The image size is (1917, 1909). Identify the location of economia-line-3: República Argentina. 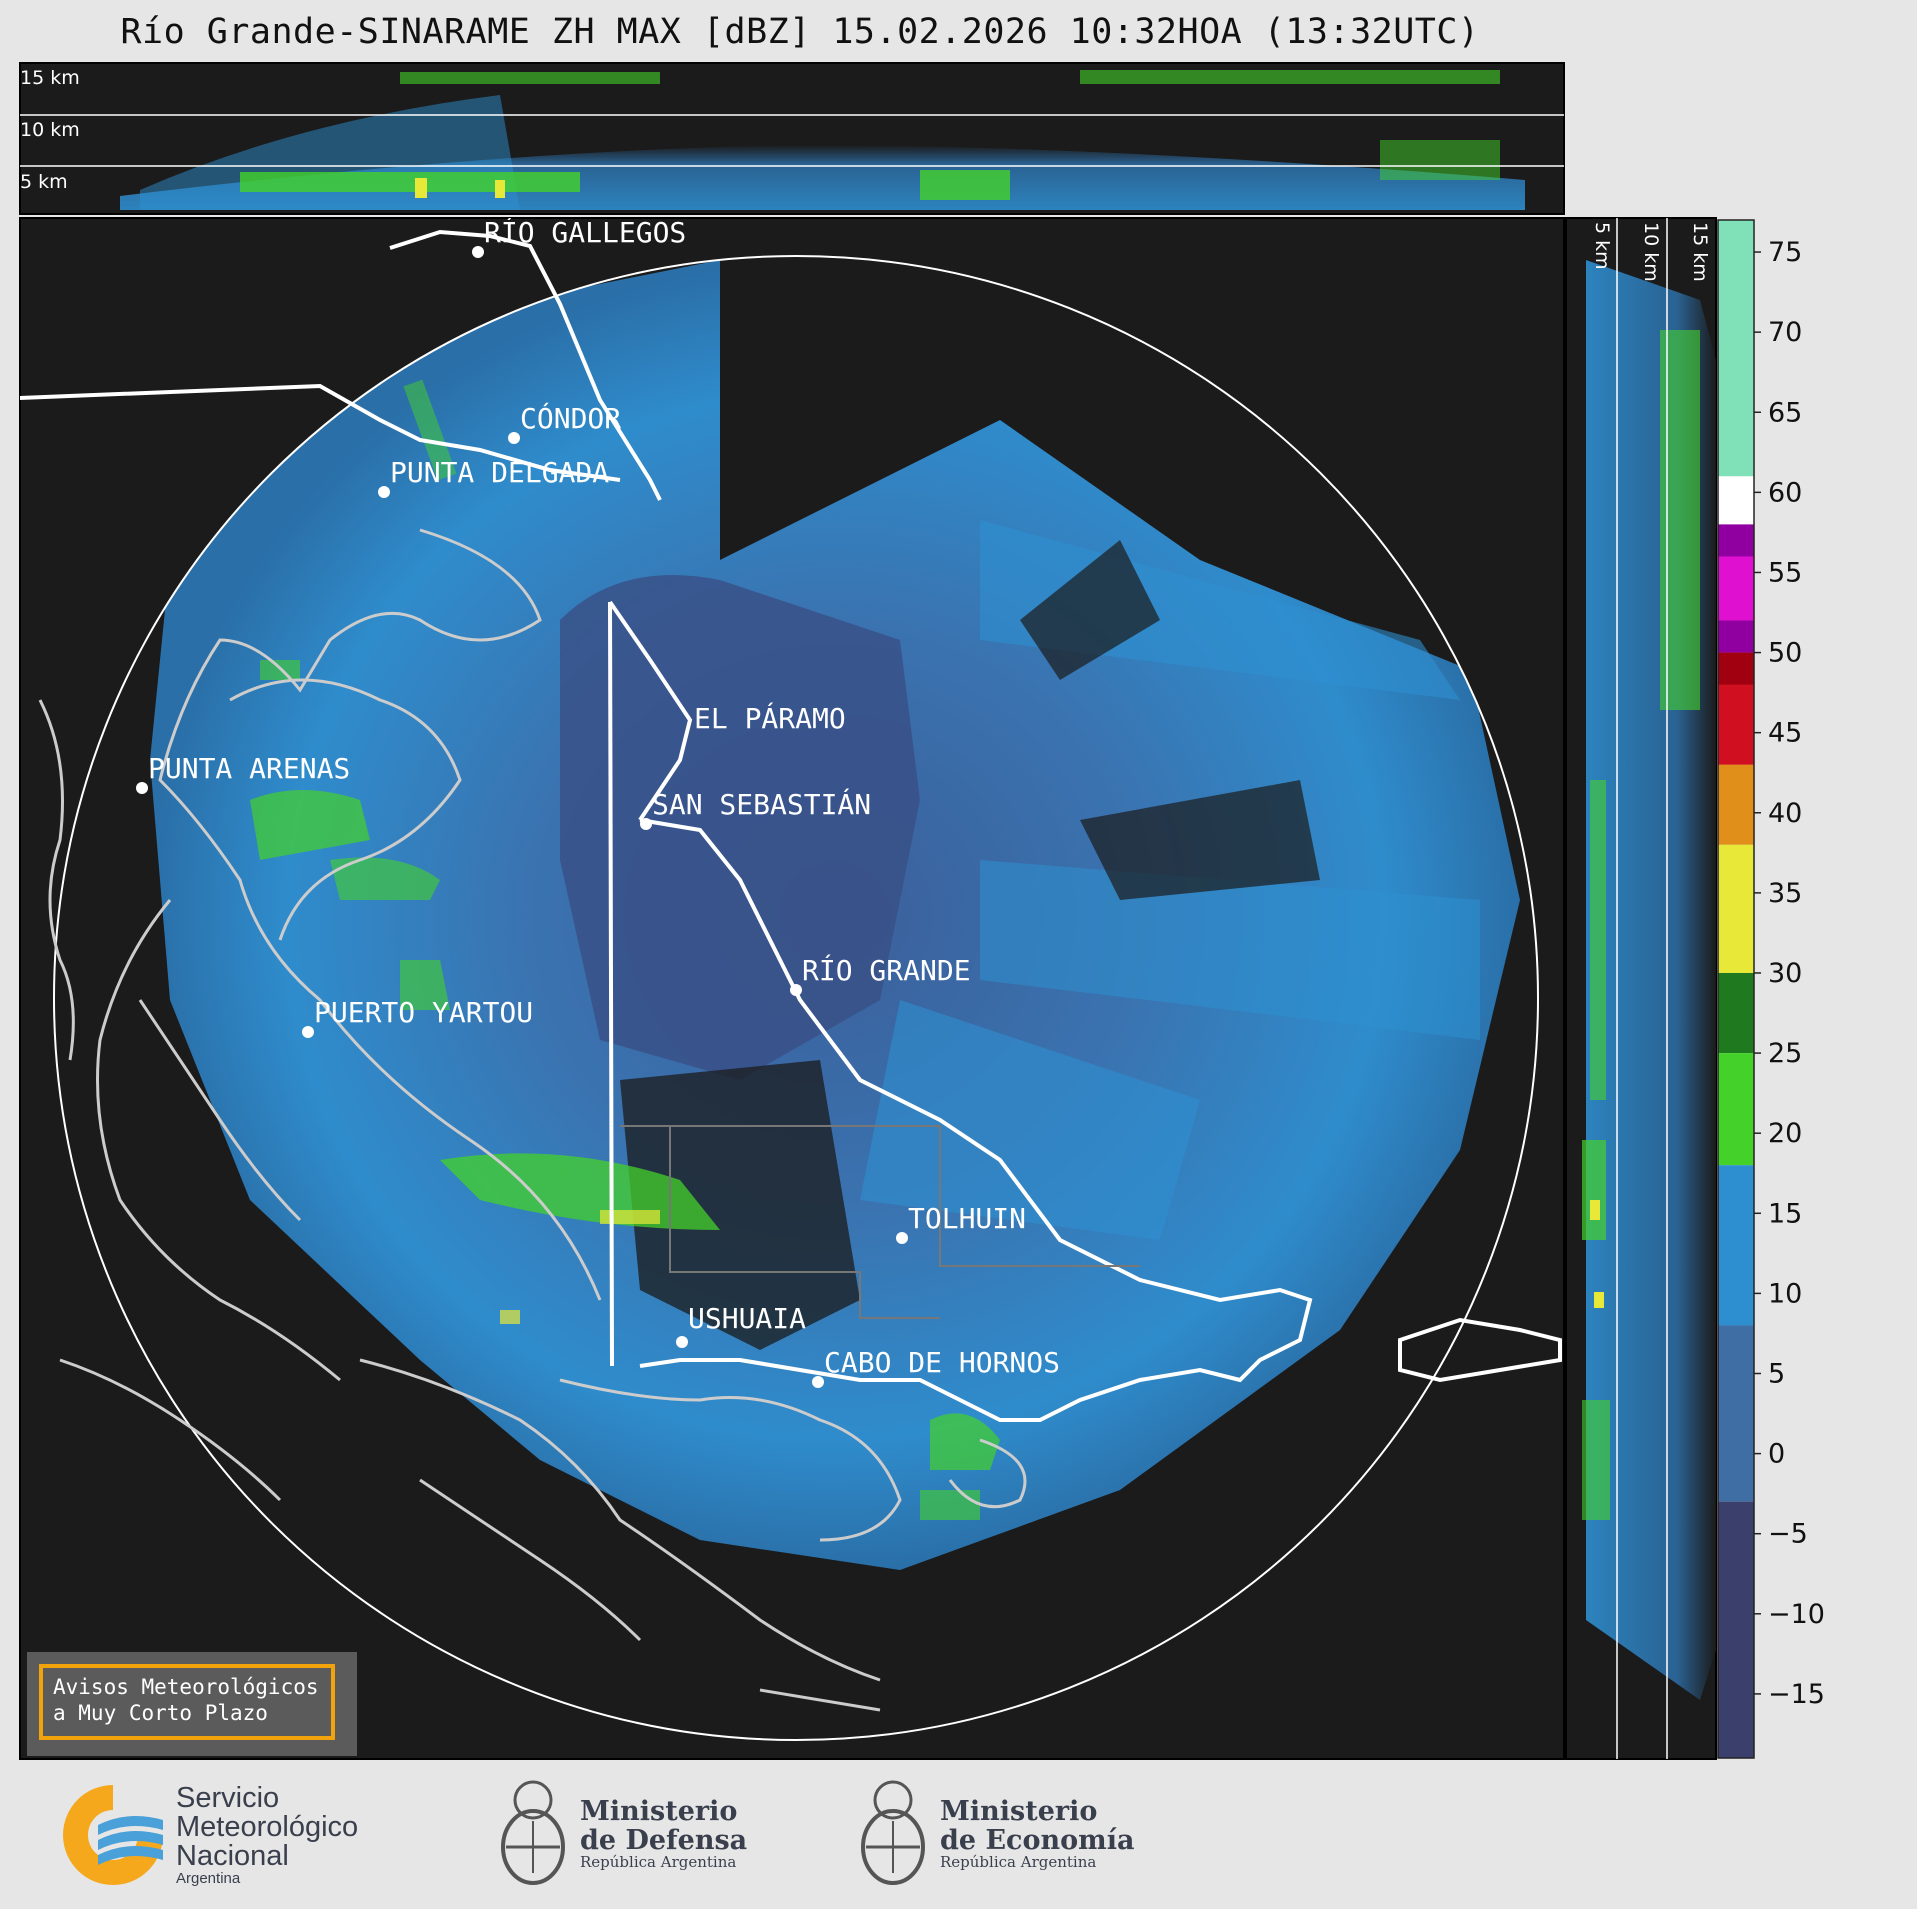
(1018, 1861).